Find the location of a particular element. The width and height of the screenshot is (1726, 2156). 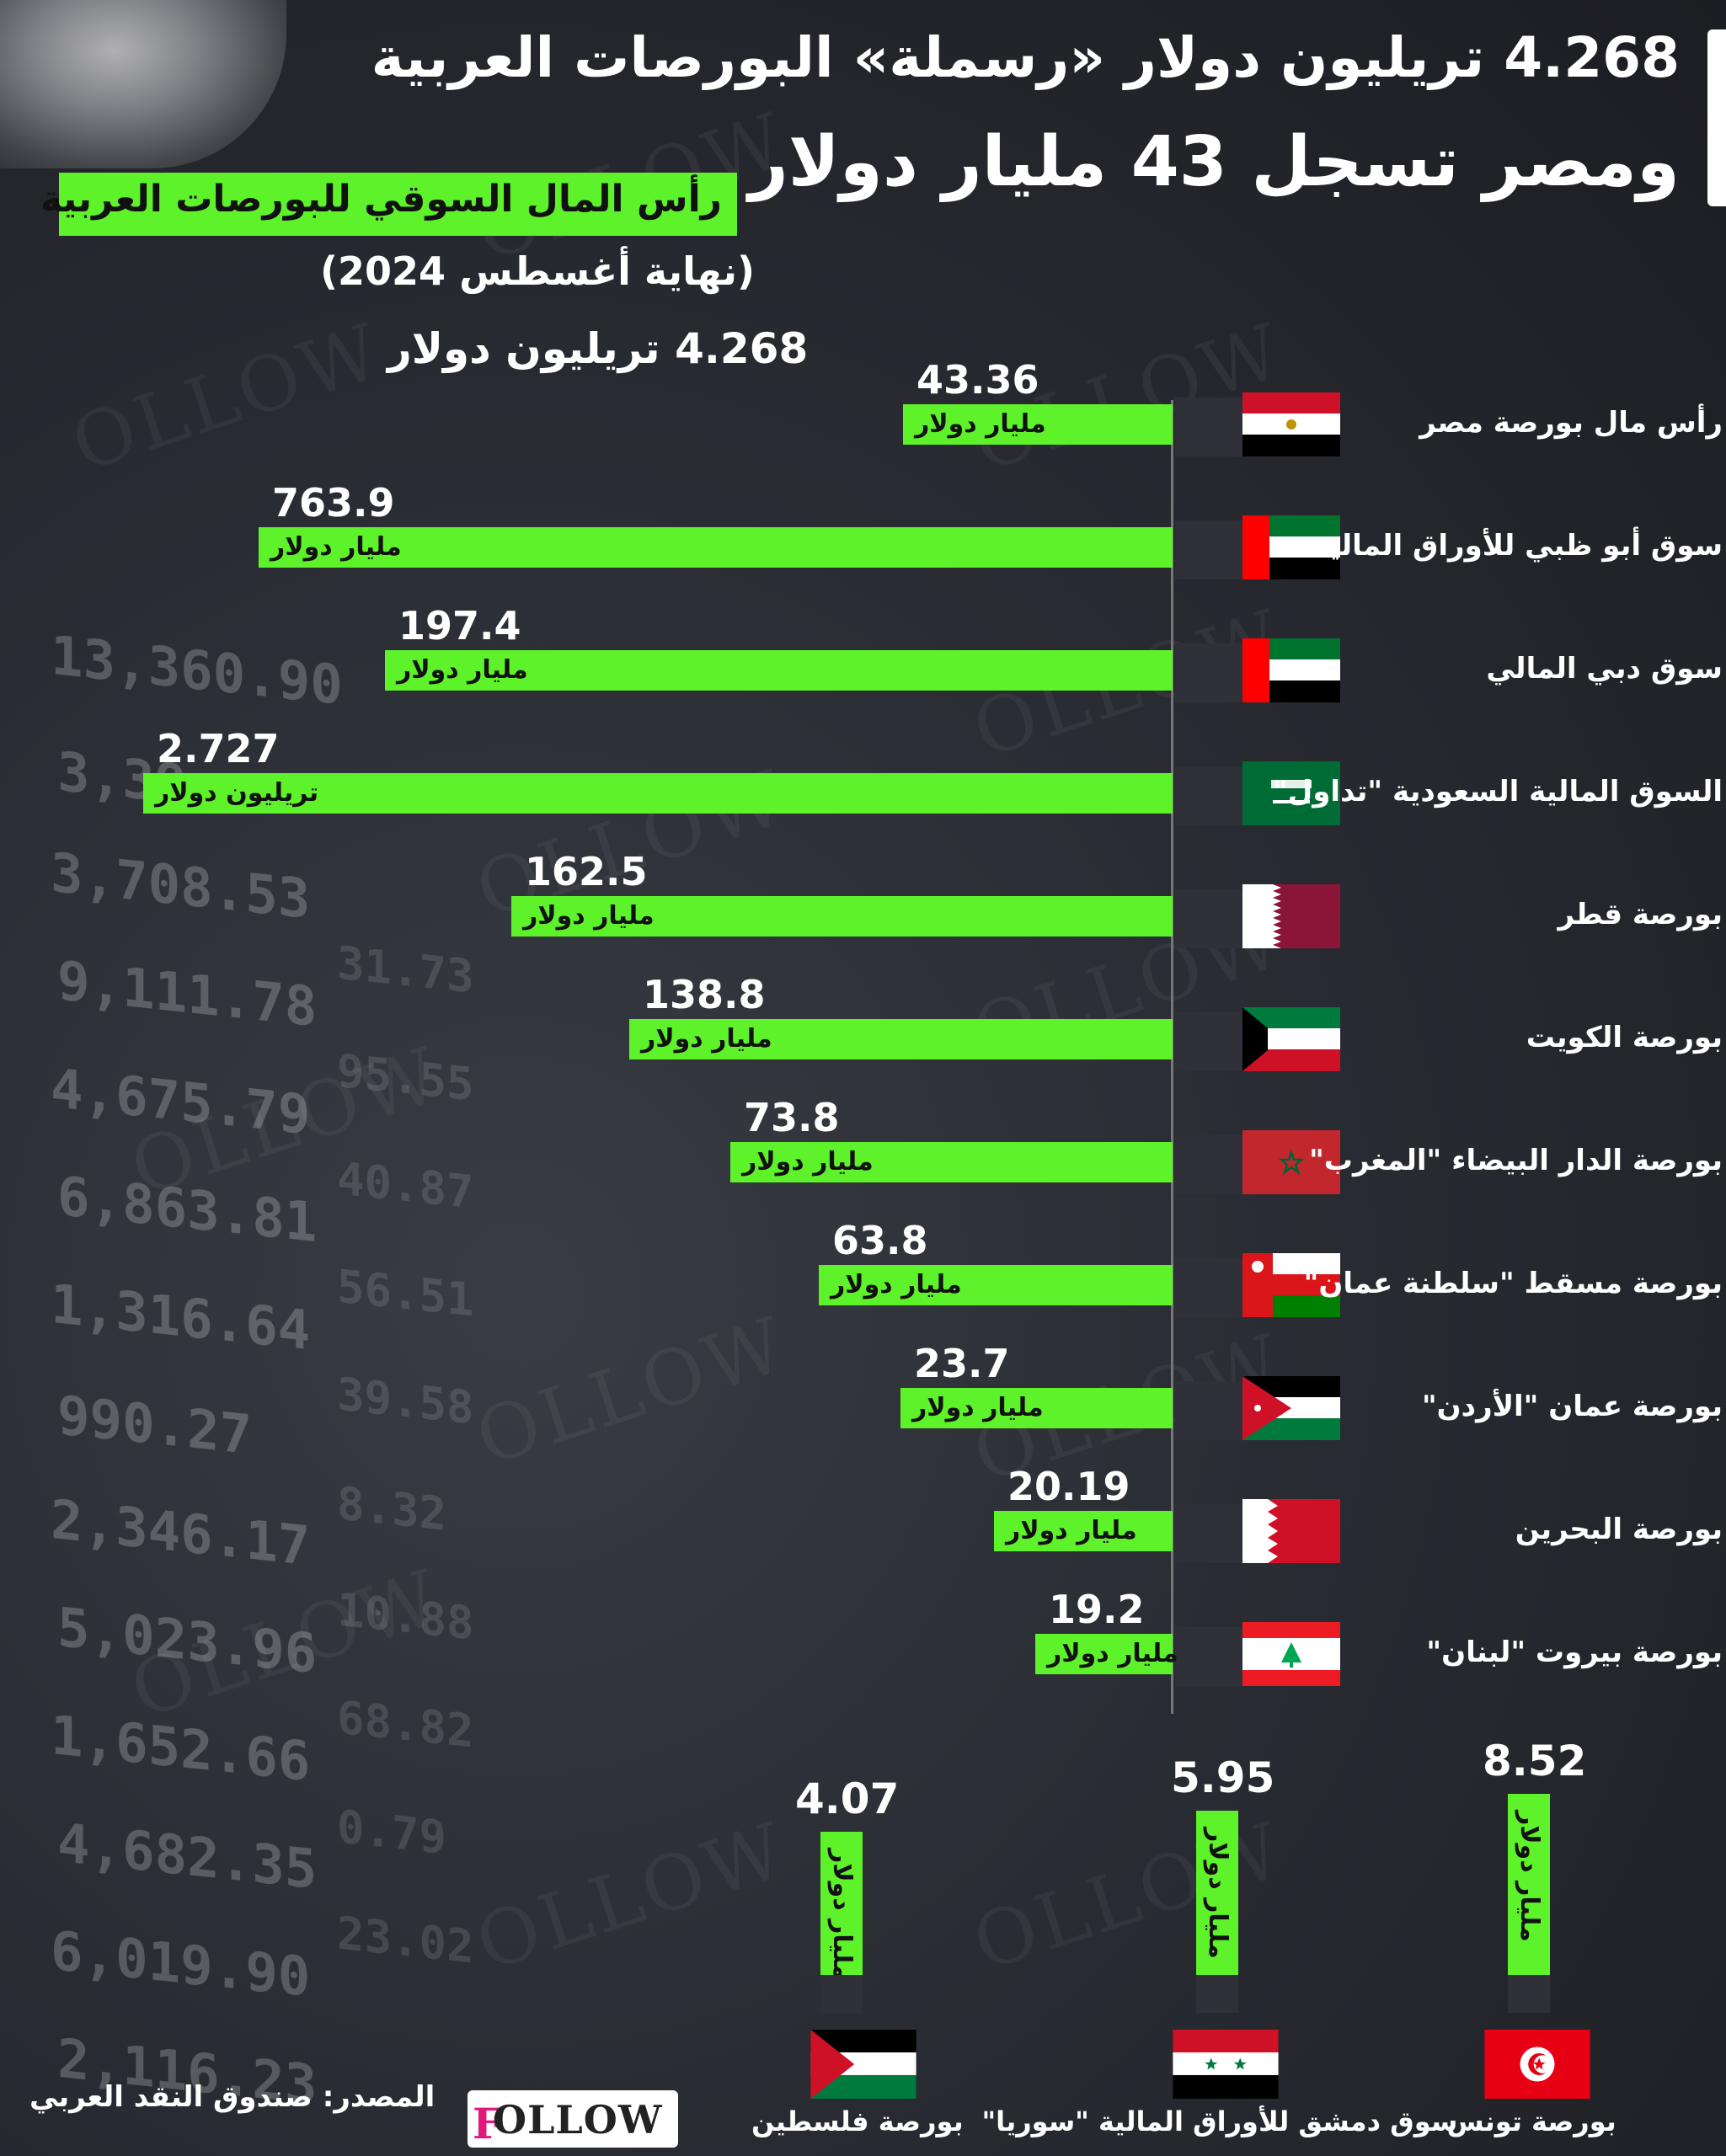

column-value-label: 8.52 is located at coordinates (1535, 1761).